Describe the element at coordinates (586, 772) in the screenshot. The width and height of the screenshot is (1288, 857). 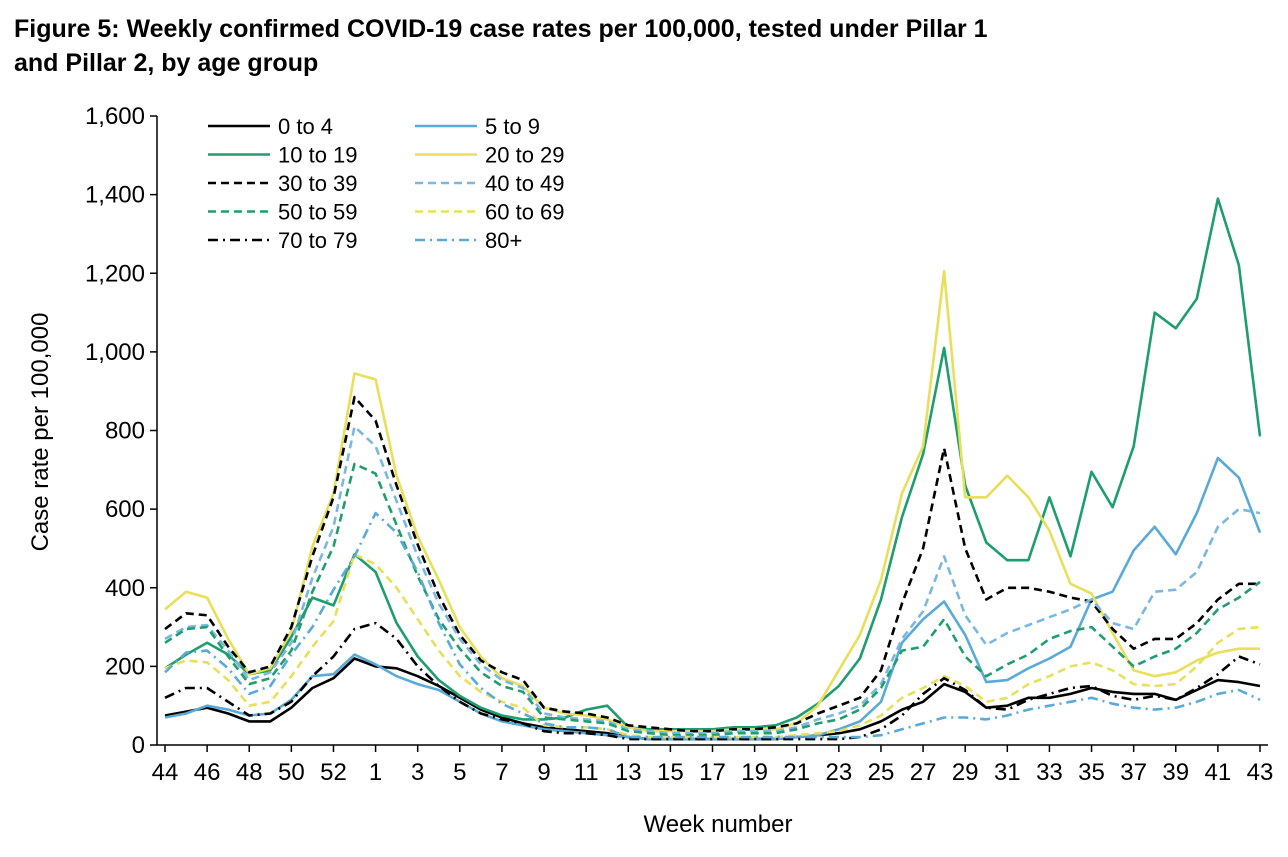
I see `x-tick-label: 11` at that location.